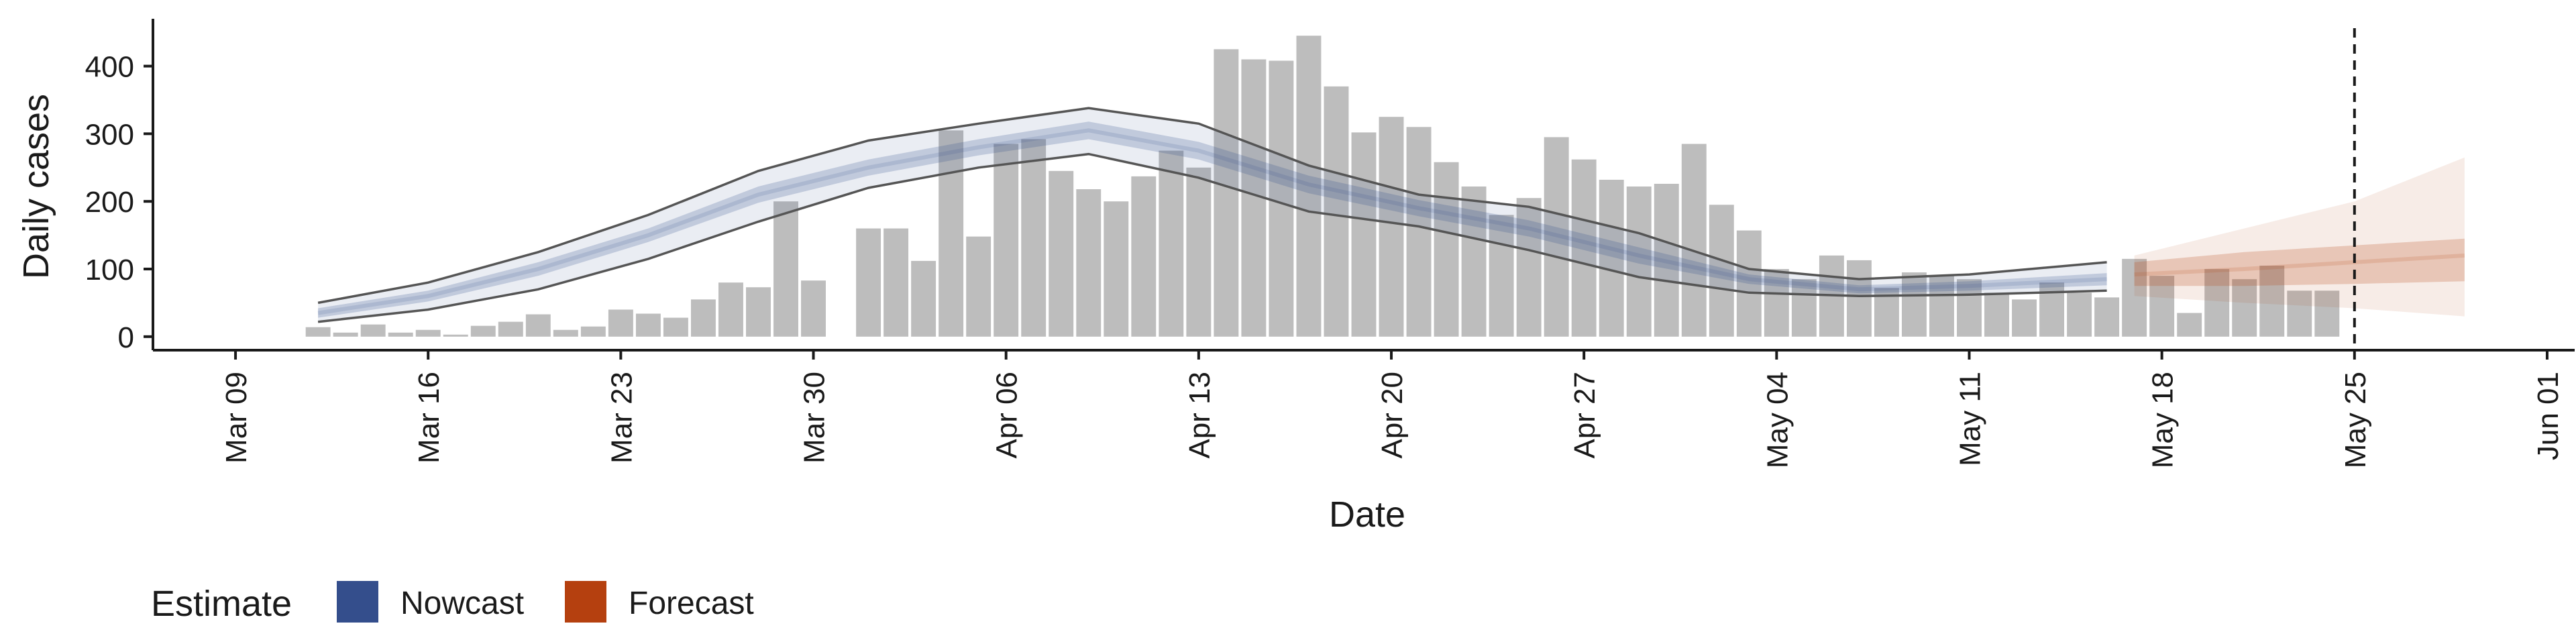  I want to click on legend: Estimate Nowcast Forecast, so click(452, 602).